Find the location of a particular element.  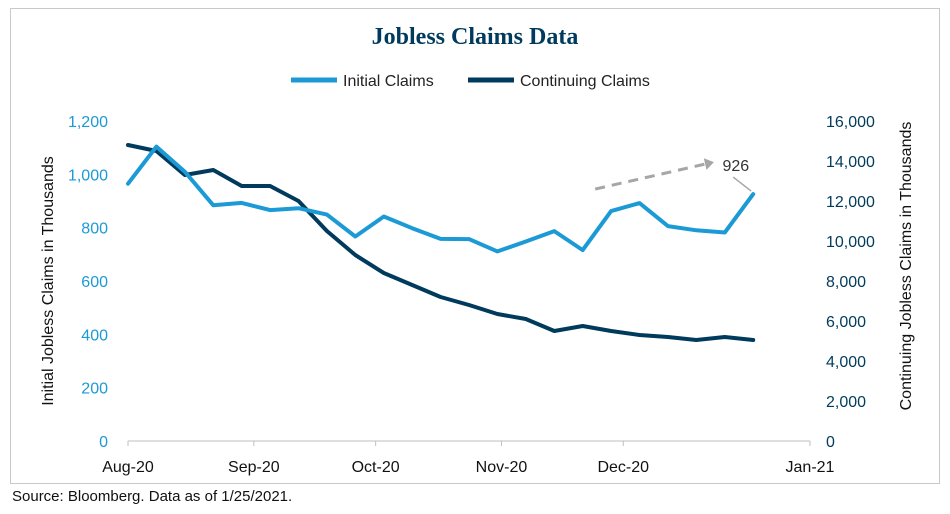

right-tick-label: 10,000 is located at coordinates (850, 242).